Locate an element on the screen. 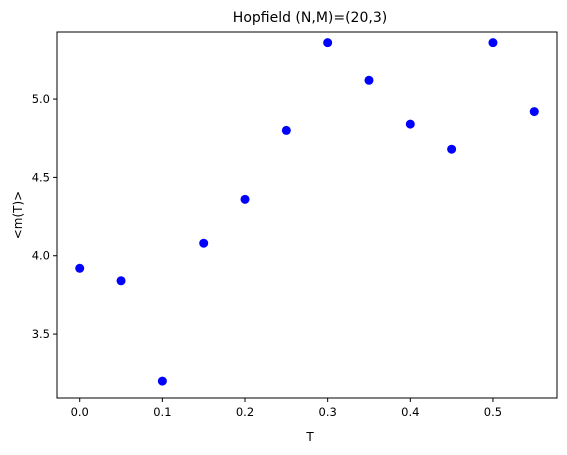 The width and height of the screenshot is (567, 455). chart-title: Hopfield (N,M)=(20,3) is located at coordinates (310, 18).